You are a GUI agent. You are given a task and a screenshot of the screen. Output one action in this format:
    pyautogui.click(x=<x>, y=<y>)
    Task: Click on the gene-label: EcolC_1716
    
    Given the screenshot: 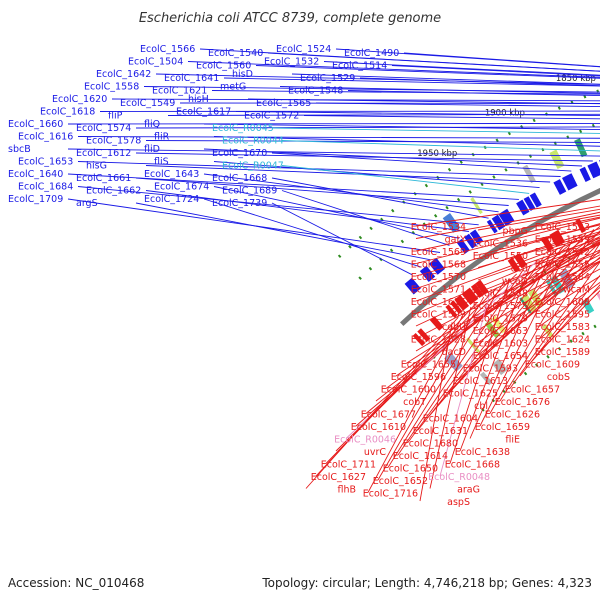 What is the action you would take?
    pyautogui.click(x=390, y=494)
    